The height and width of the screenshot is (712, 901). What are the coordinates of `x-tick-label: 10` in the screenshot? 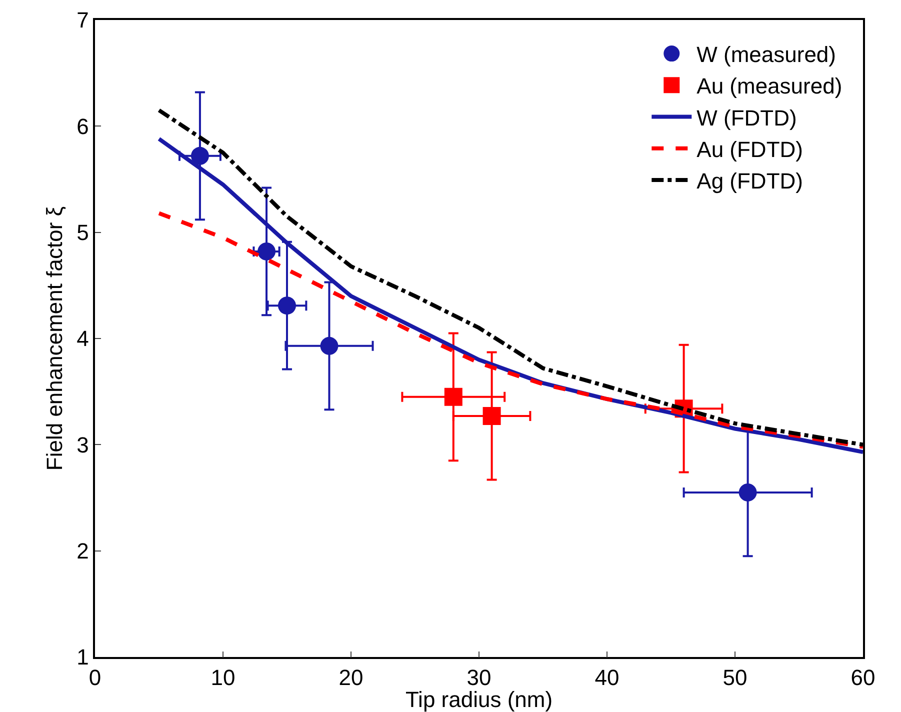 It's located at (223, 677).